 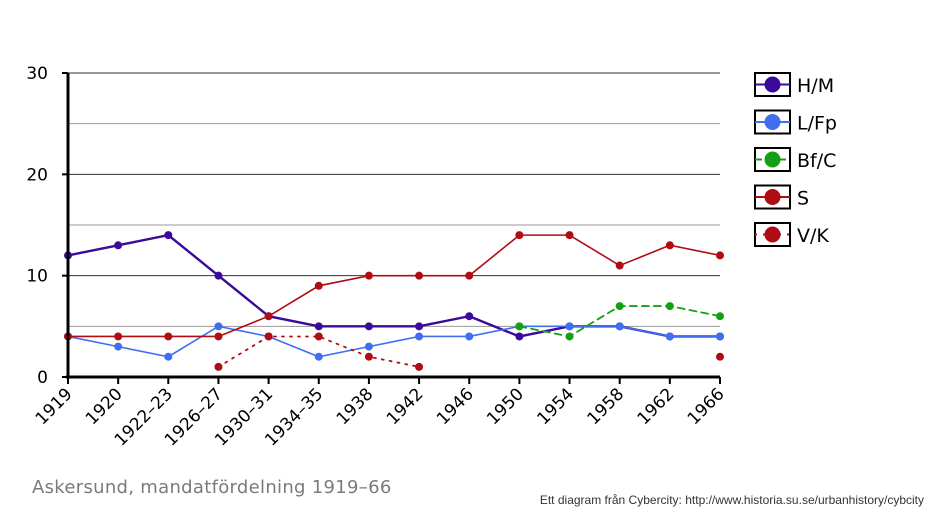 I want to click on x-tick-label: 1920, so click(x=104, y=406).